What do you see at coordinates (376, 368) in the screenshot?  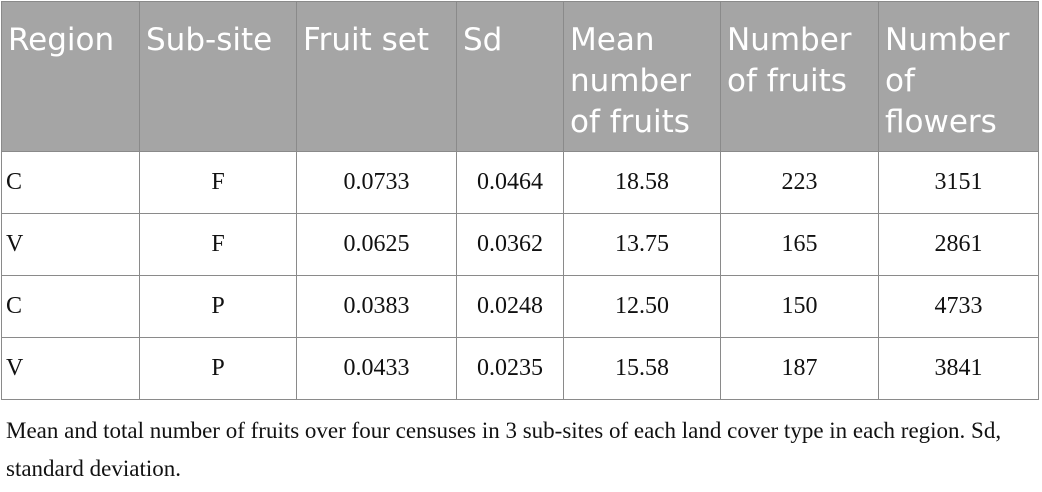 I see `table-cell: 0.0433` at bounding box center [376, 368].